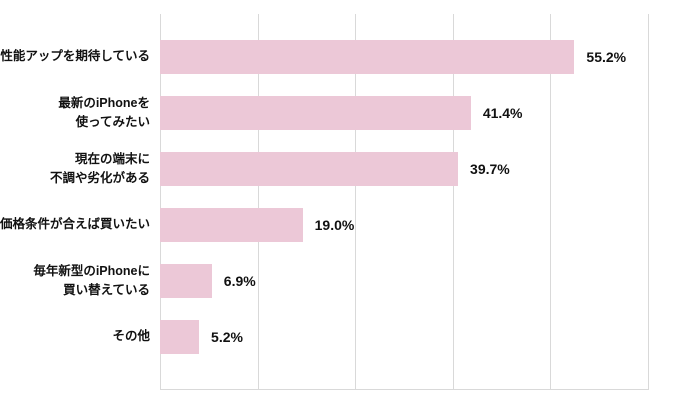  I want to click on bar-row: 毎年新型のiPhoneに 買い替えている 6.9%, so click(350, 281).